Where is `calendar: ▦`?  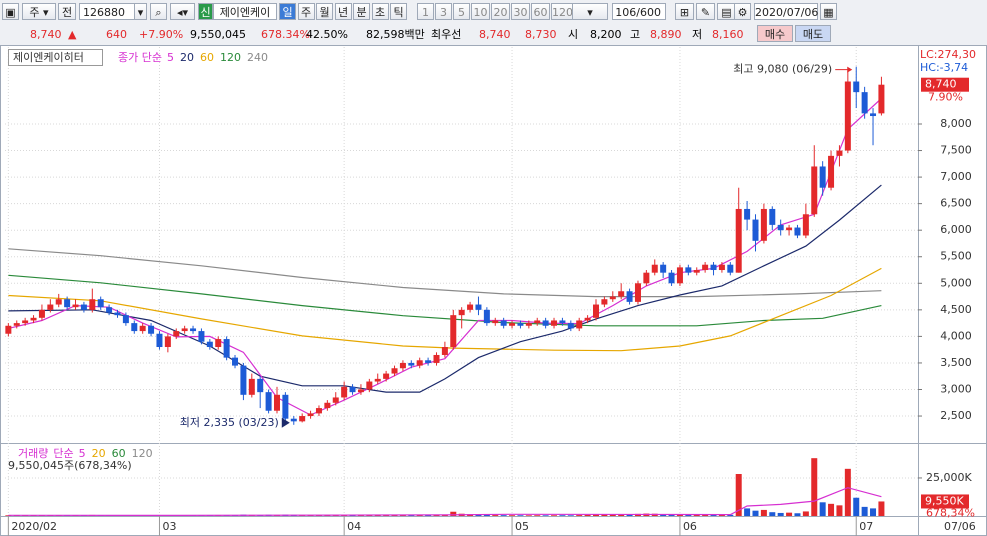
calendar: ▦ is located at coordinates (828, 11).